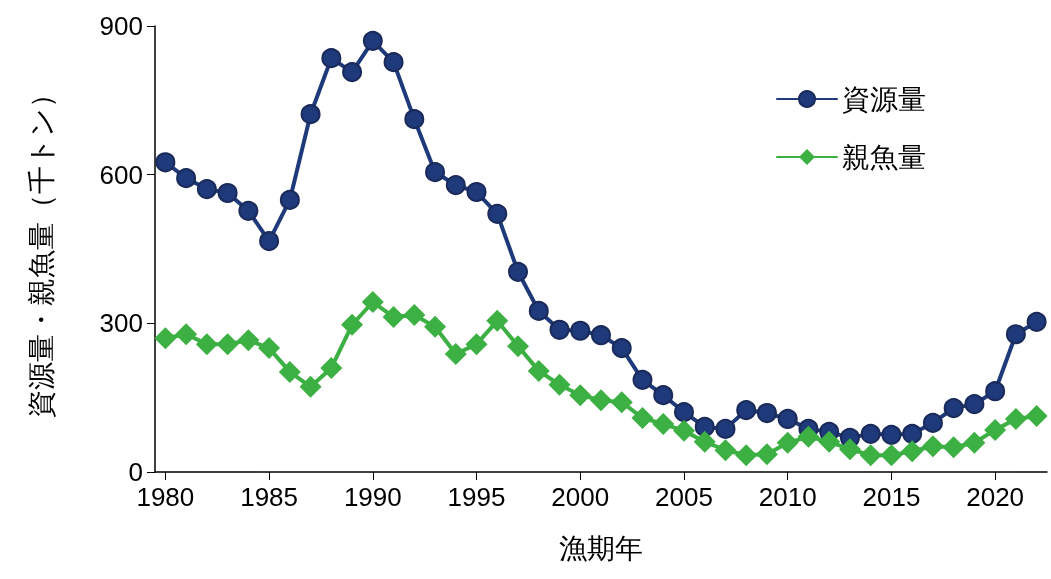 The height and width of the screenshot is (579, 1051). What do you see at coordinates (121, 174) in the screenshot?
I see `y-tick-label: 600` at bounding box center [121, 174].